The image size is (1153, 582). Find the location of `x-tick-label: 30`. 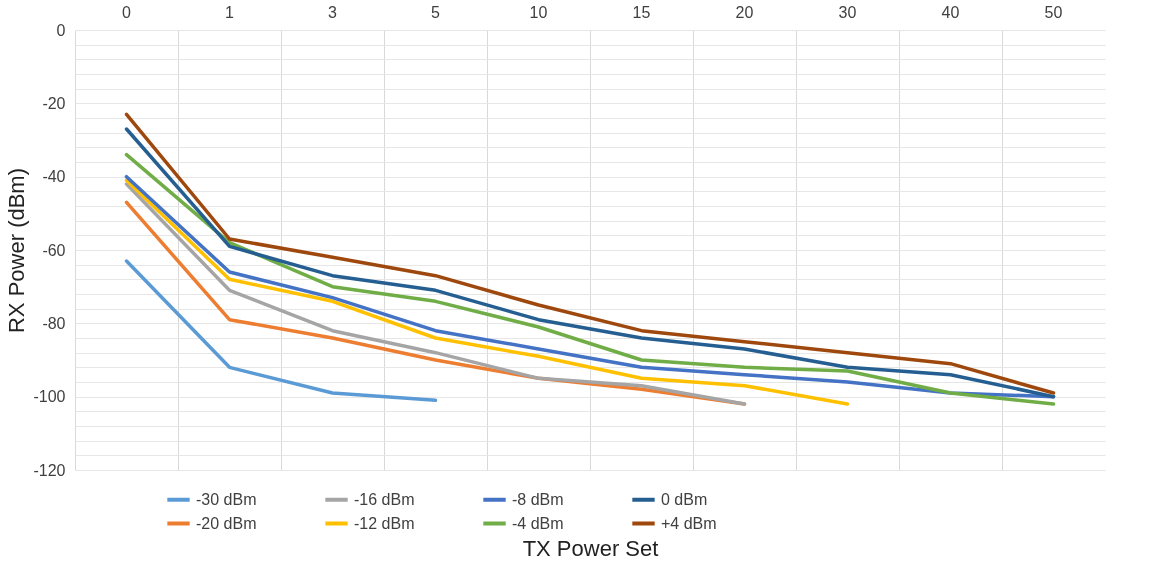

x-tick-label: 30 is located at coordinates (847, 12).